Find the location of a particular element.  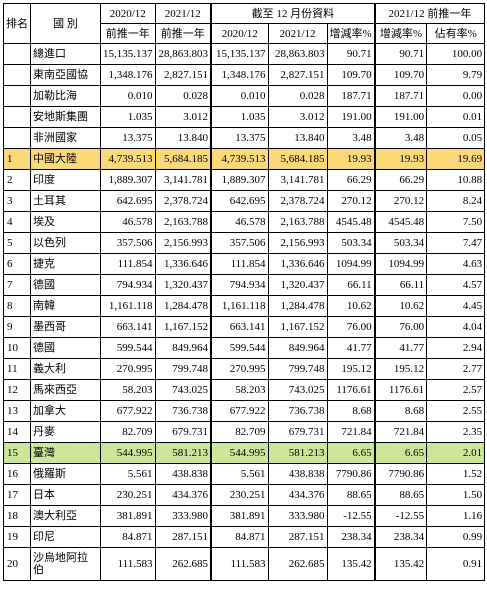

cum-growth-cell: 109.70 is located at coordinates (351, 75).